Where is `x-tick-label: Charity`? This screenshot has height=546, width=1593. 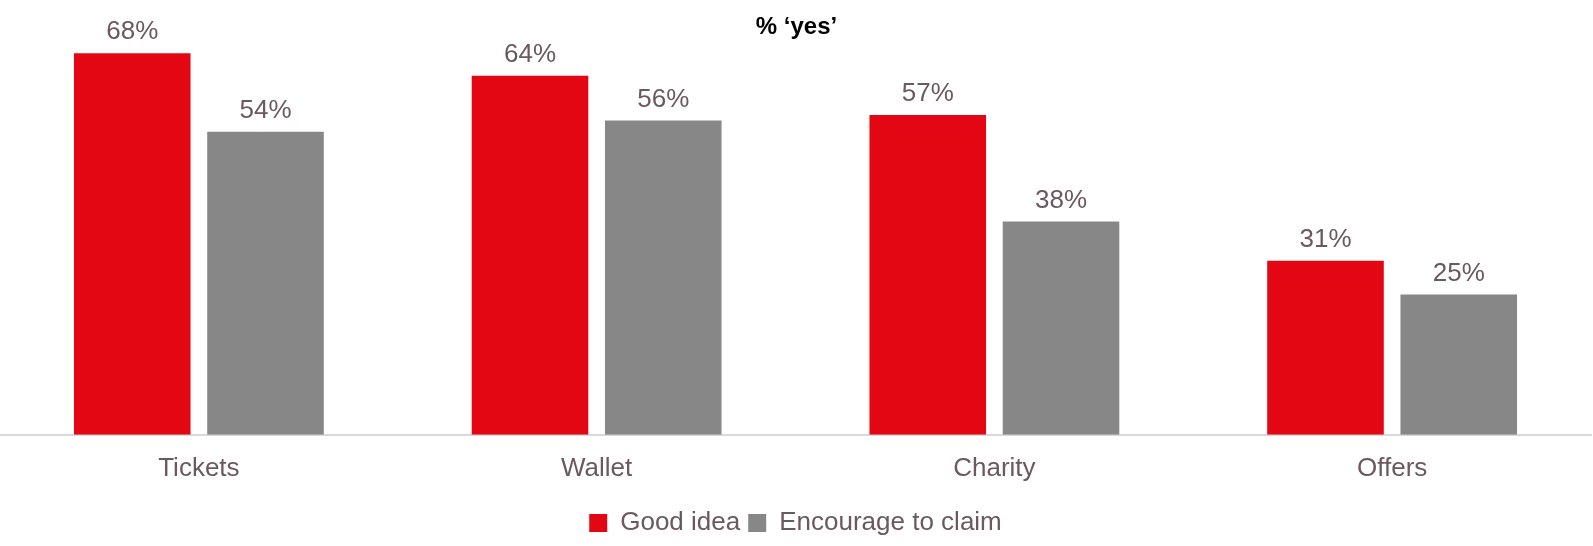 x-tick-label: Charity is located at coordinates (994, 466).